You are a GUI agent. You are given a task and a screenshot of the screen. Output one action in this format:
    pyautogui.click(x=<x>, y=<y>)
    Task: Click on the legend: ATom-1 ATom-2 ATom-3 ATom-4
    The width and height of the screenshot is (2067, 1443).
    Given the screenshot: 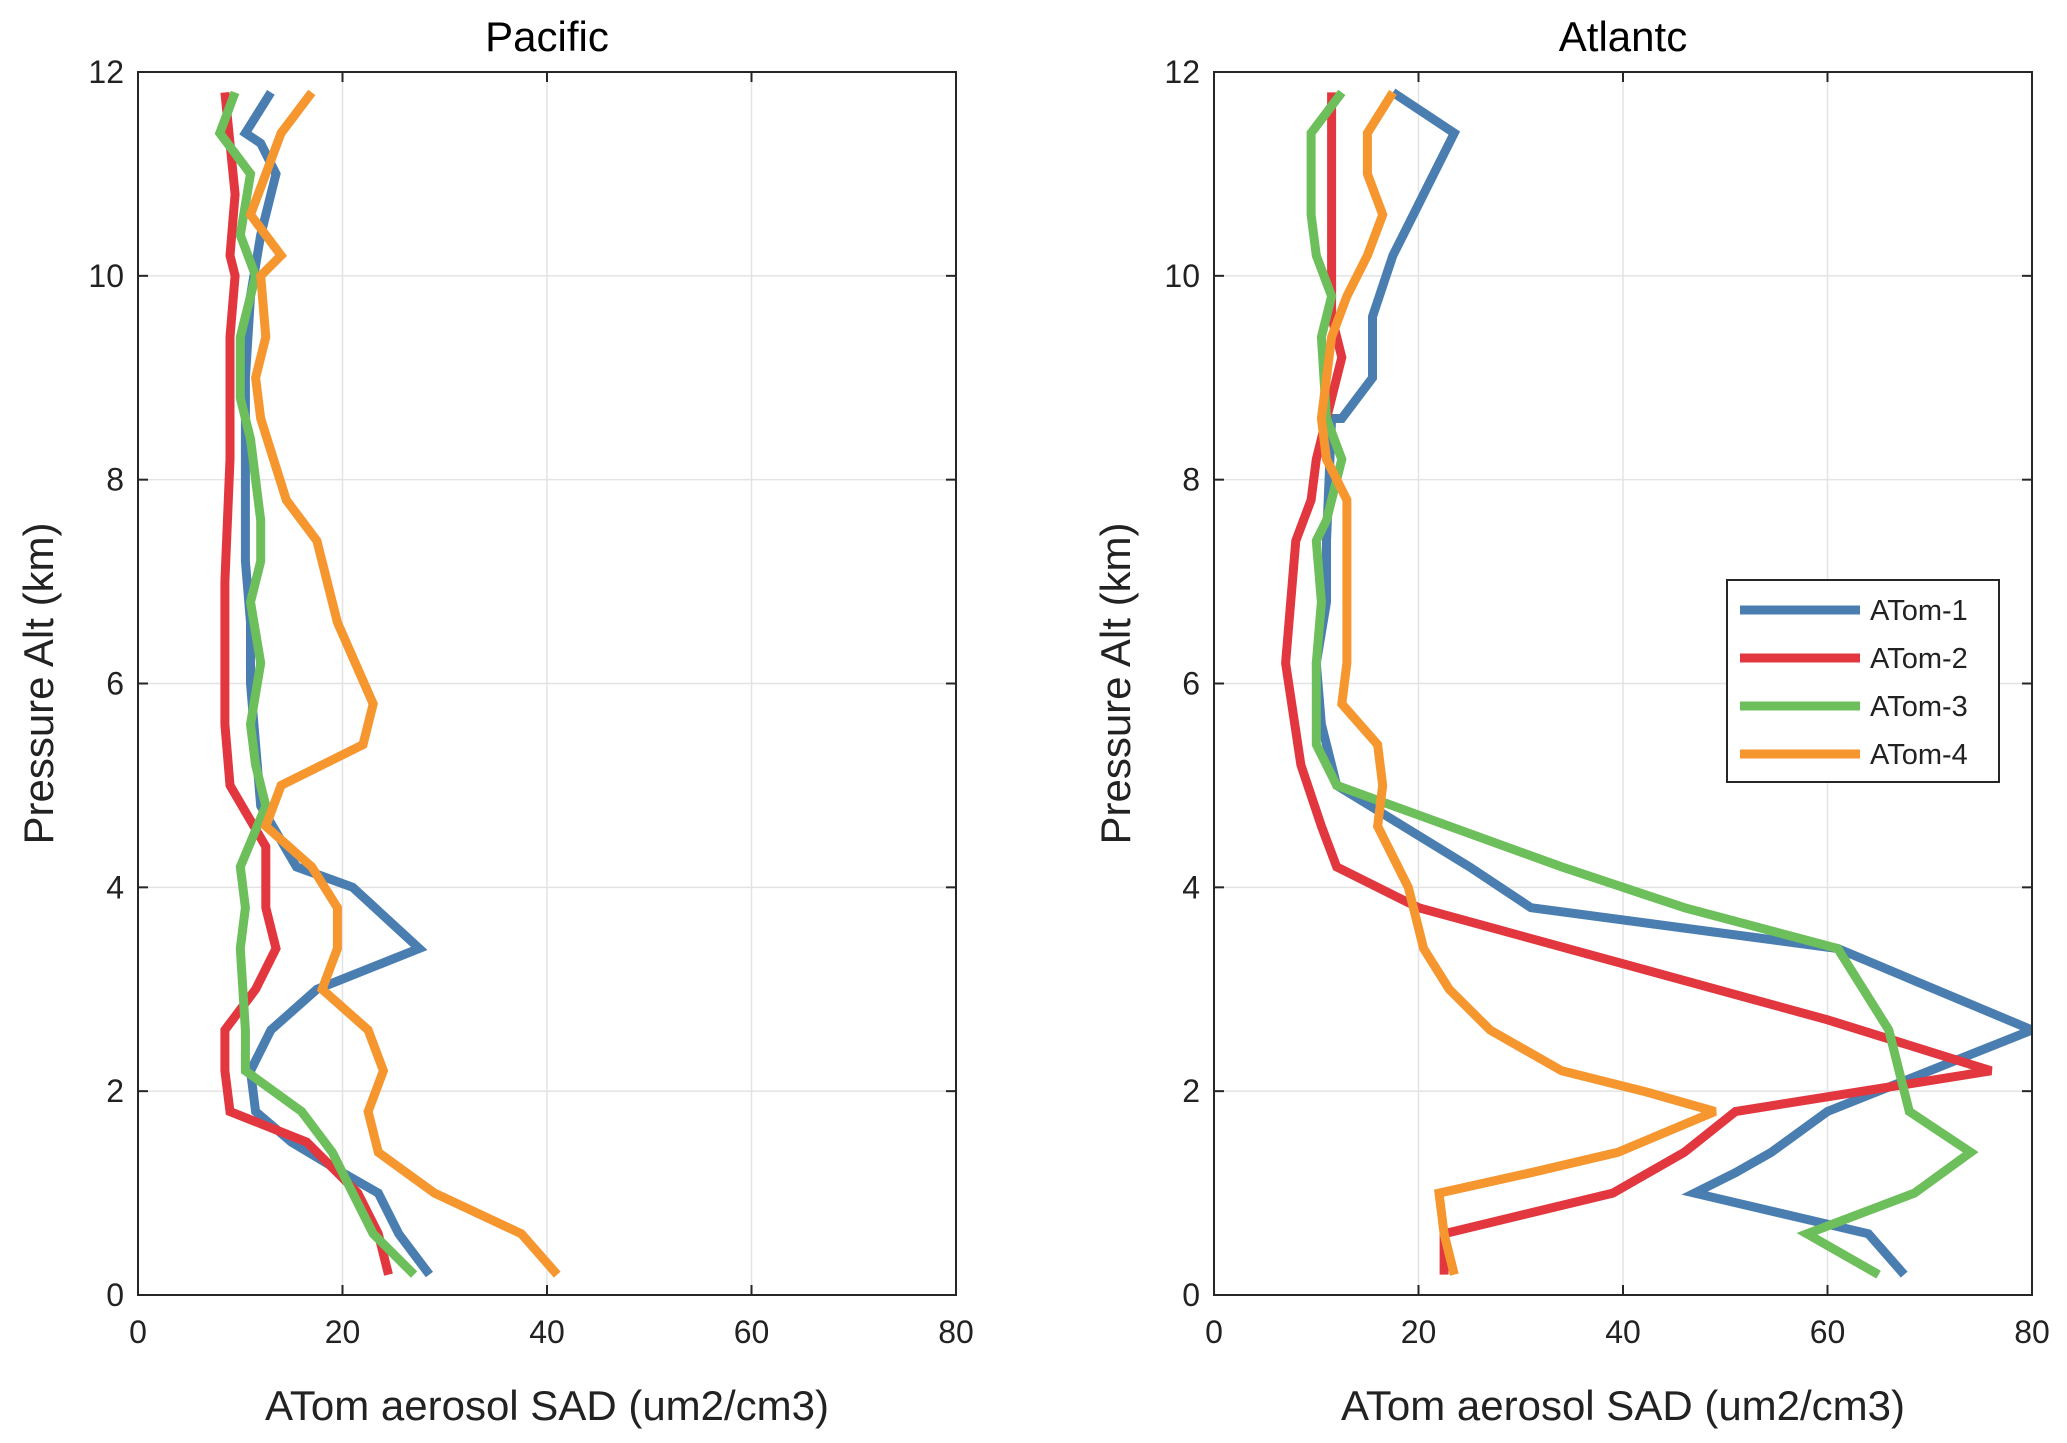 What is the action you would take?
    pyautogui.click(x=1863, y=681)
    